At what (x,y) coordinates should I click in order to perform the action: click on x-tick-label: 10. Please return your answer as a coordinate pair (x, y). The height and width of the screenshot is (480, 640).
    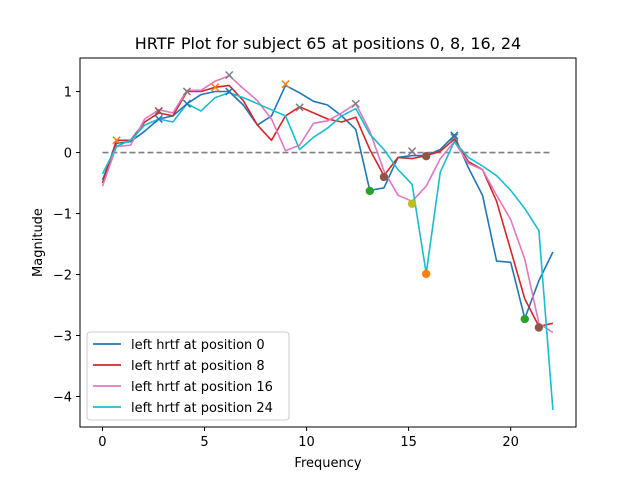
    Looking at the image, I should click on (306, 442).